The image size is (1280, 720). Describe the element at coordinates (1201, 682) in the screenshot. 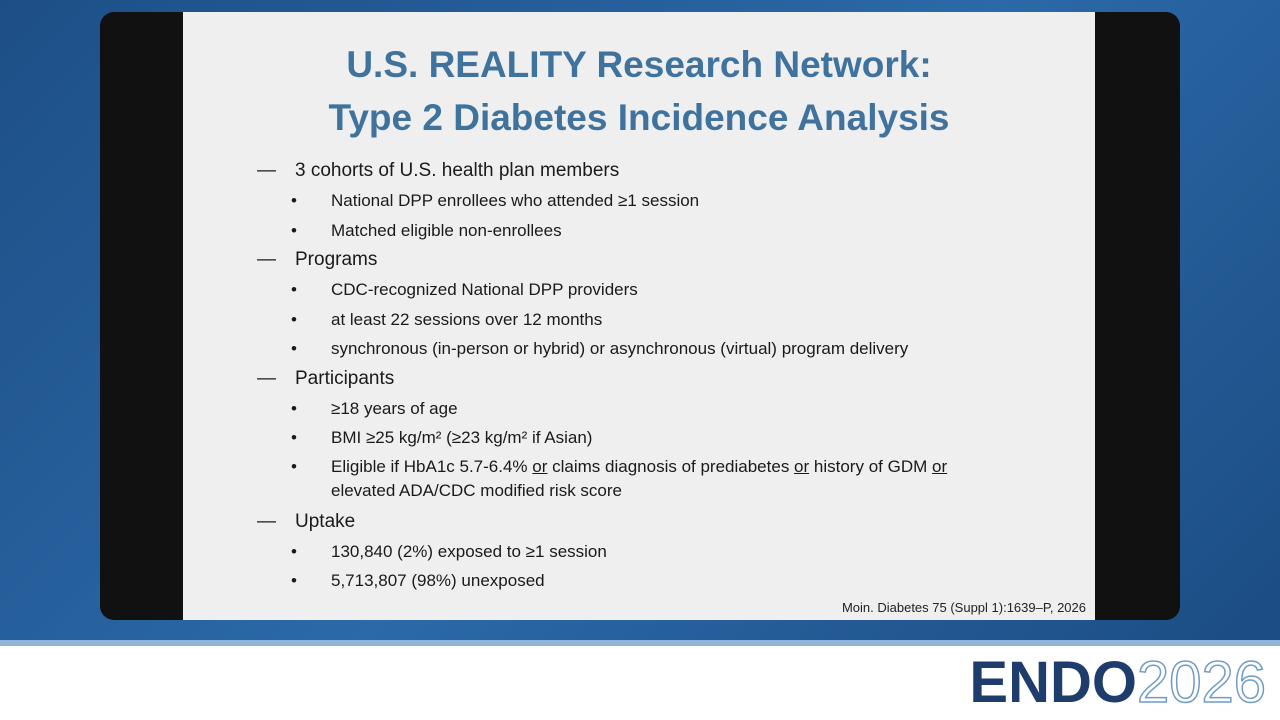

I see `logo-year: 2026` at that location.